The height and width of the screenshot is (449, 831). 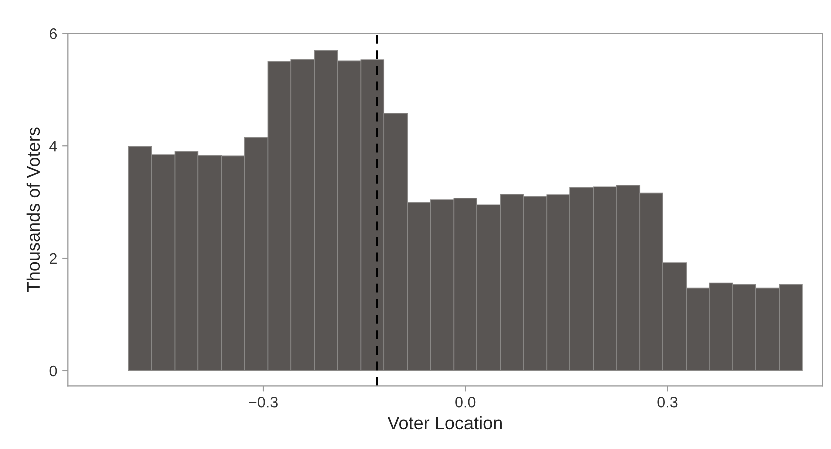 What do you see at coordinates (53, 258) in the screenshot?
I see `y-tick-label: 2` at bounding box center [53, 258].